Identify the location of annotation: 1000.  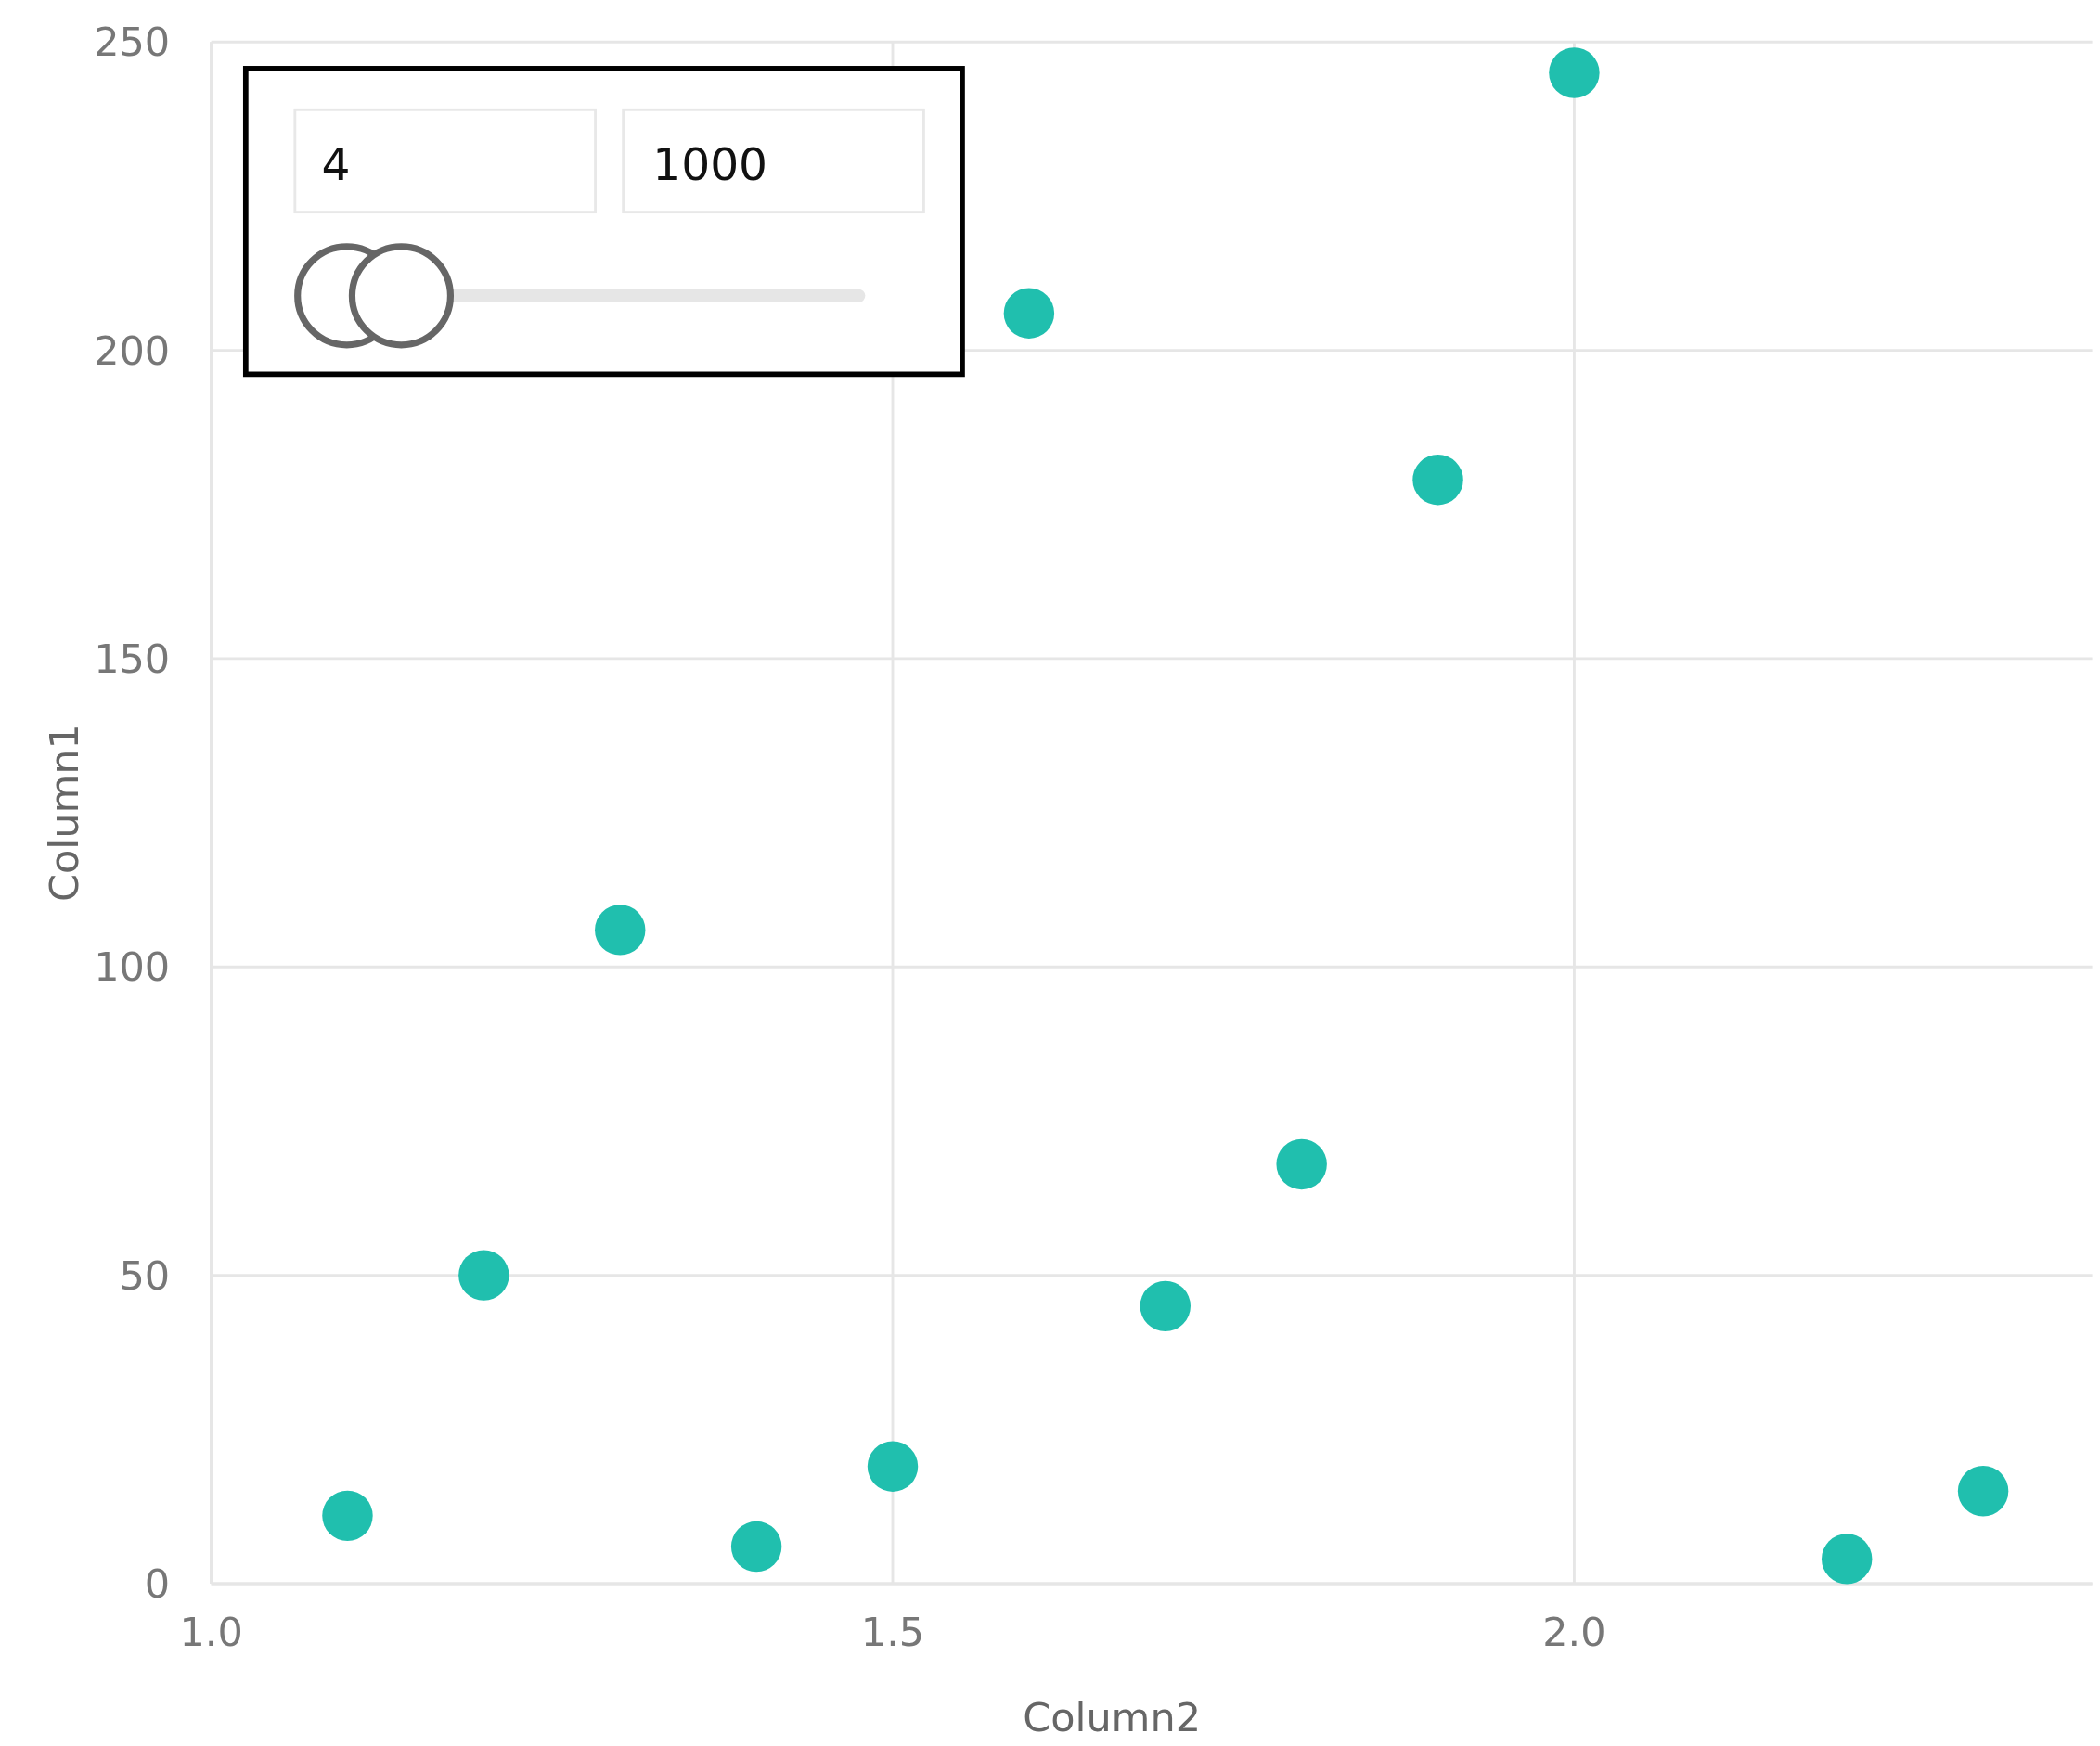
(710, 164).